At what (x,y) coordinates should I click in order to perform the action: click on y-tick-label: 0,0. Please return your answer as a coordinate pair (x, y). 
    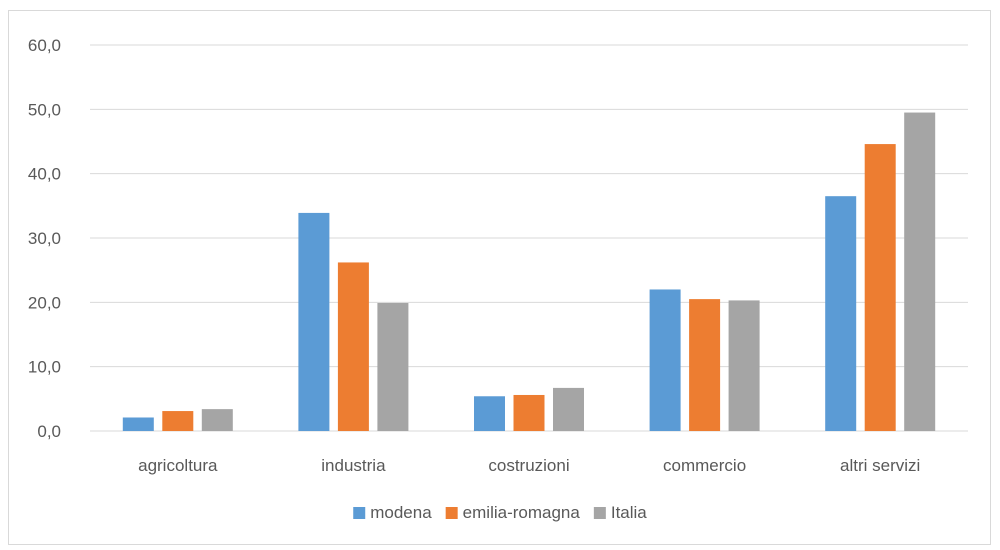
    Looking at the image, I should click on (49, 431).